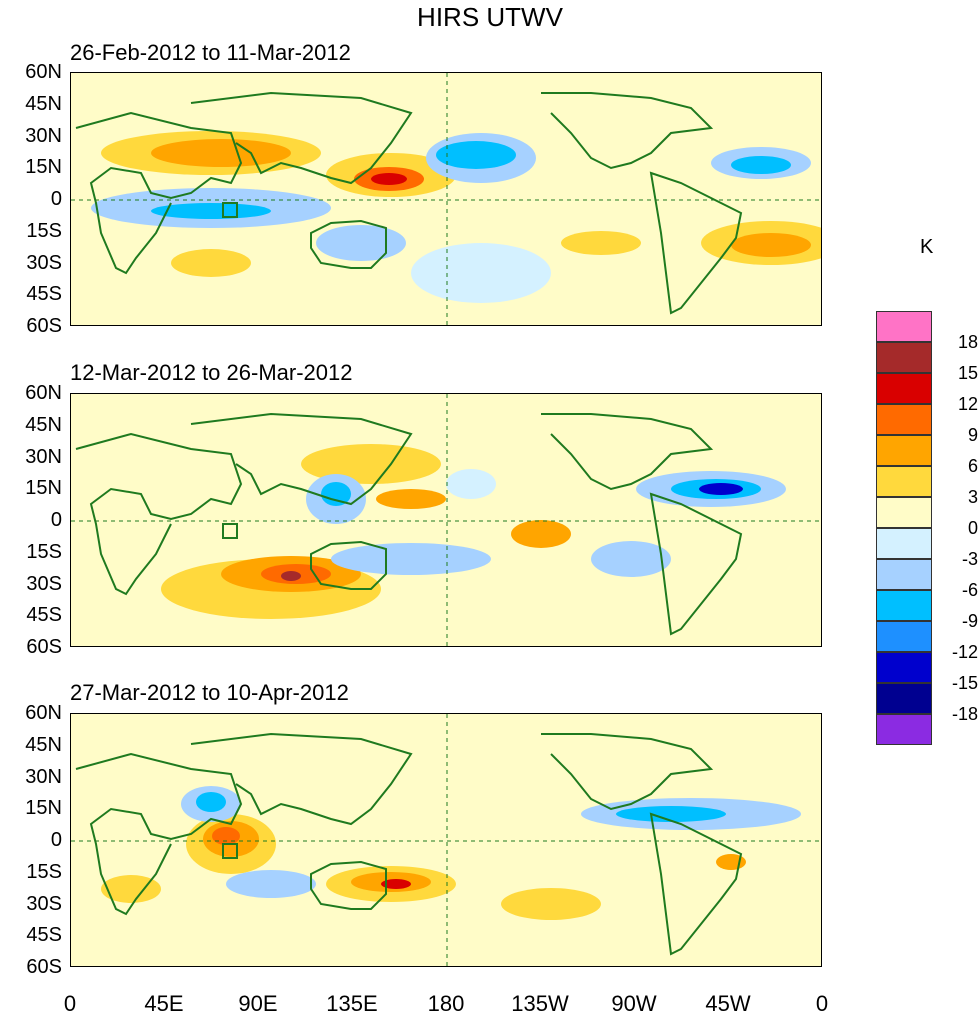  What do you see at coordinates (927, 247) in the screenshot?
I see `colorbar-unit: K` at bounding box center [927, 247].